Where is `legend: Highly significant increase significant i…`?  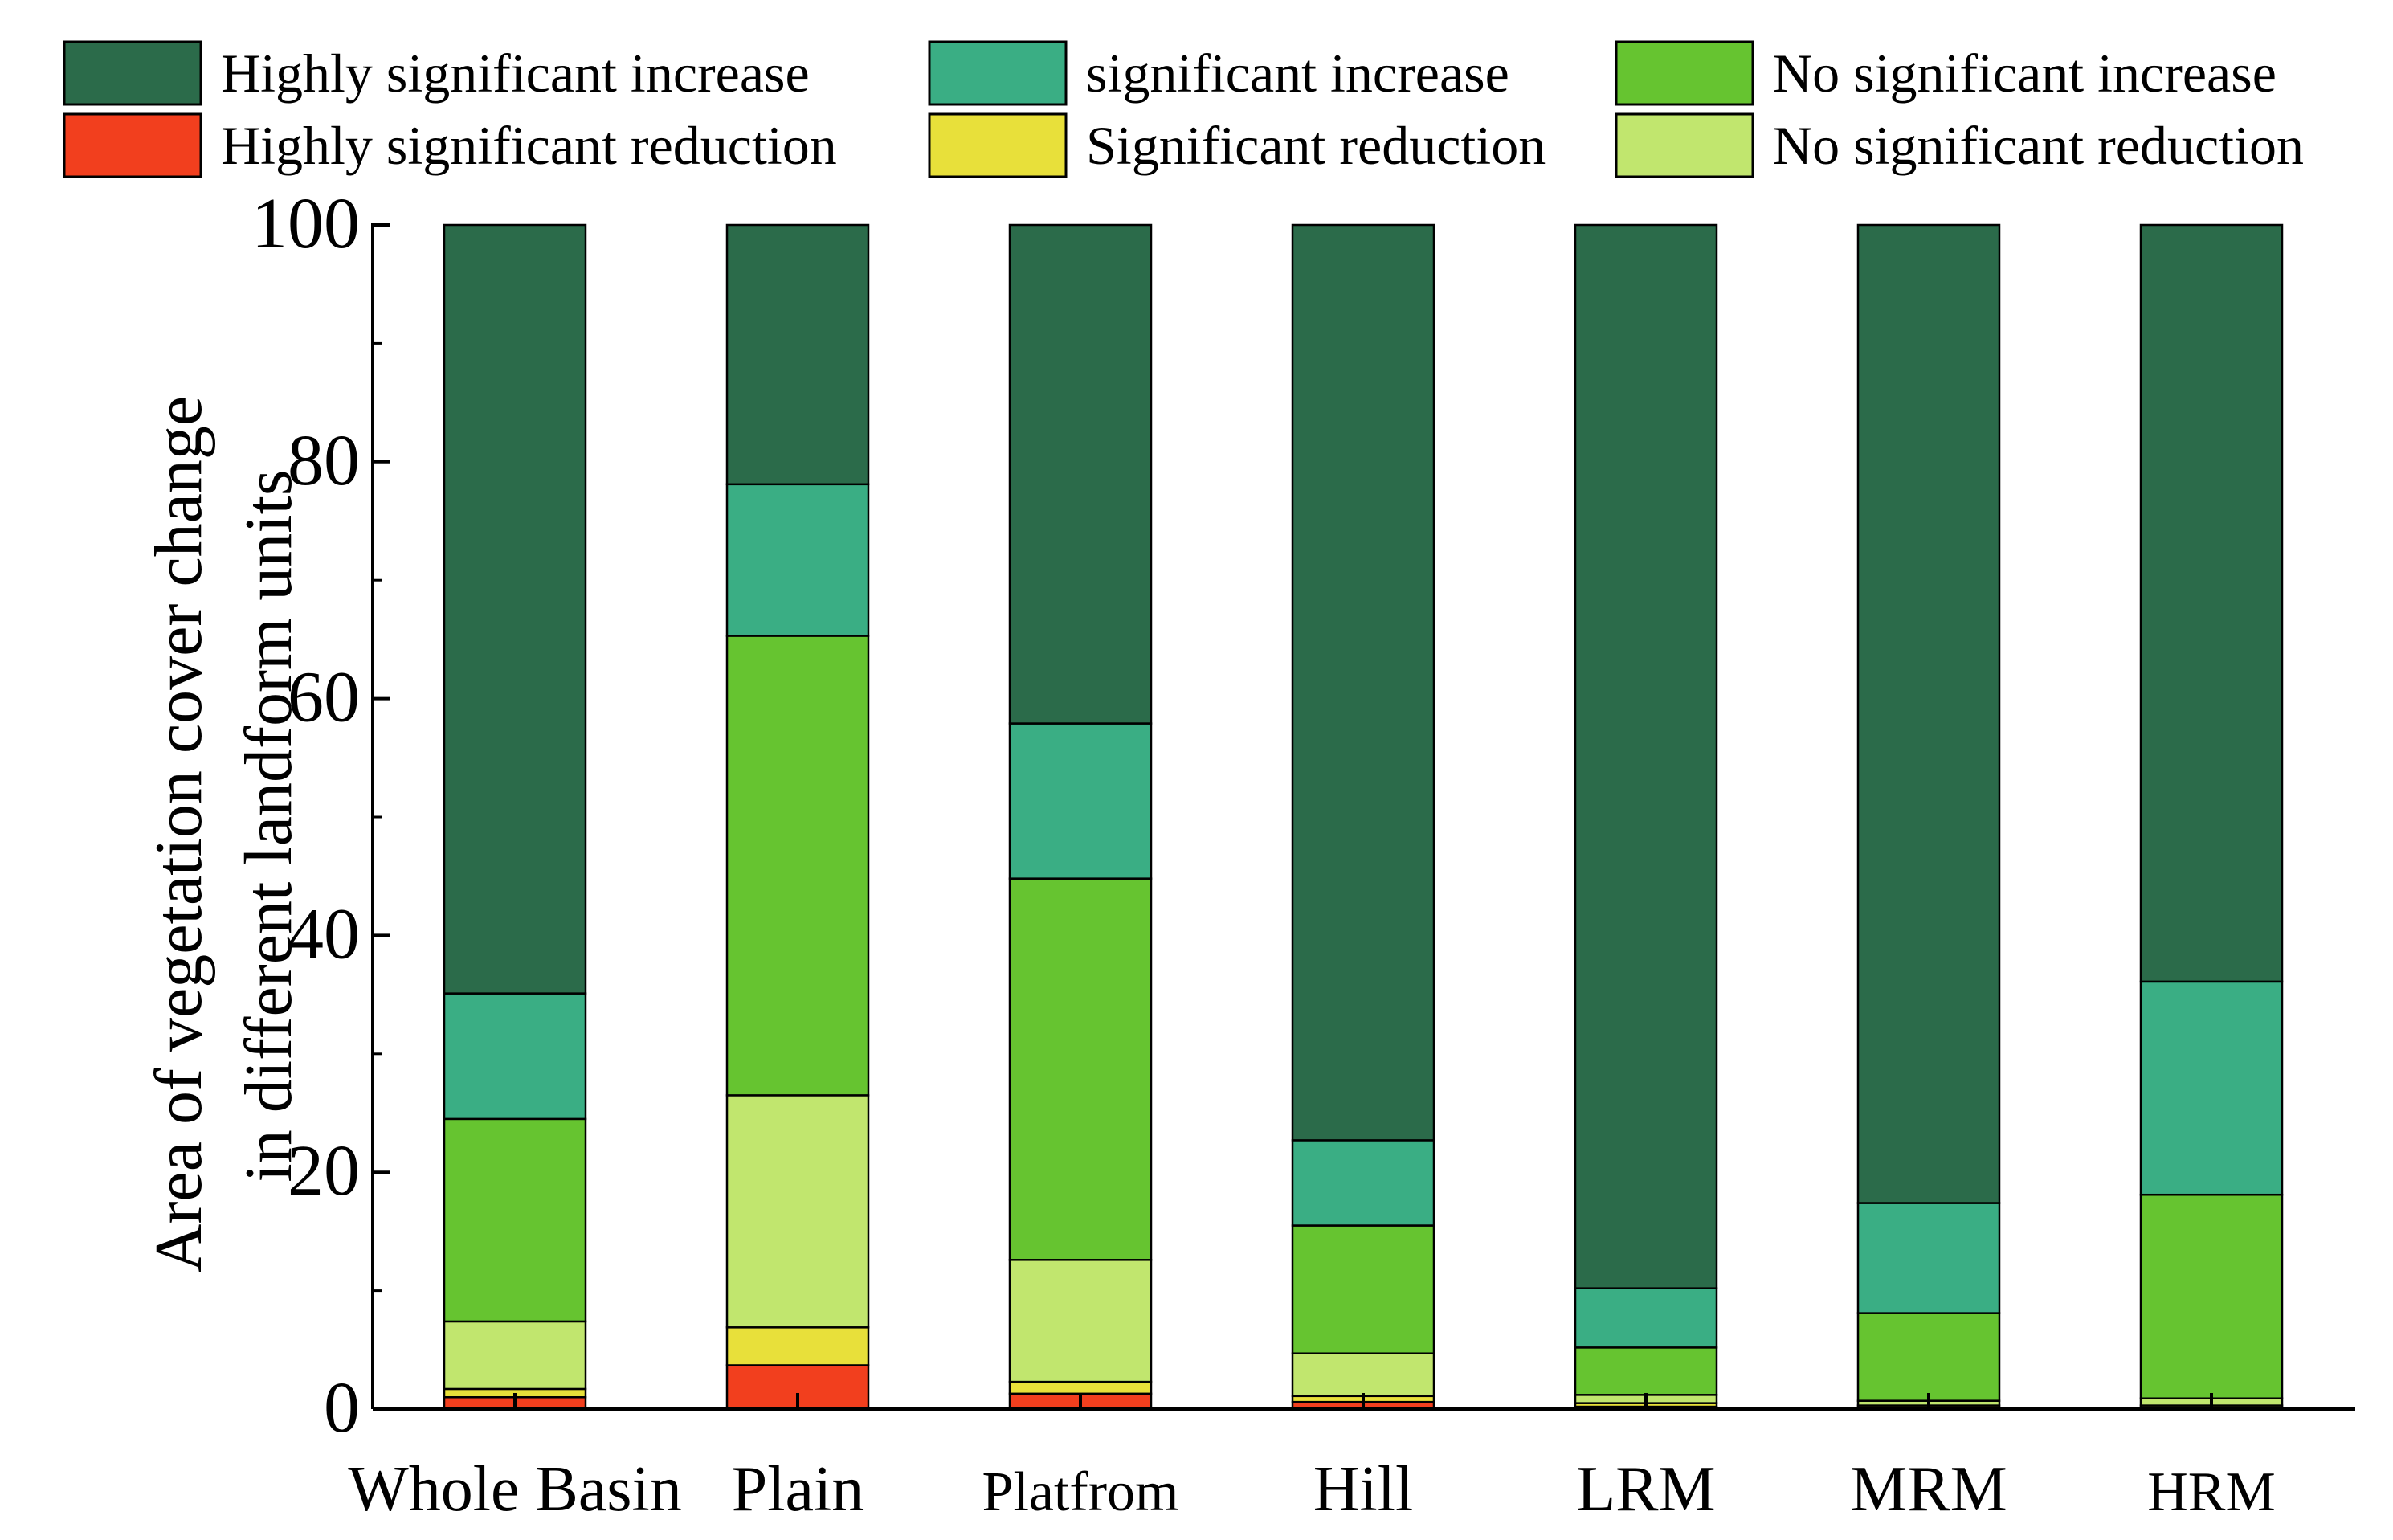 legend: Highly significant increase significant i… is located at coordinates (1183, 109).